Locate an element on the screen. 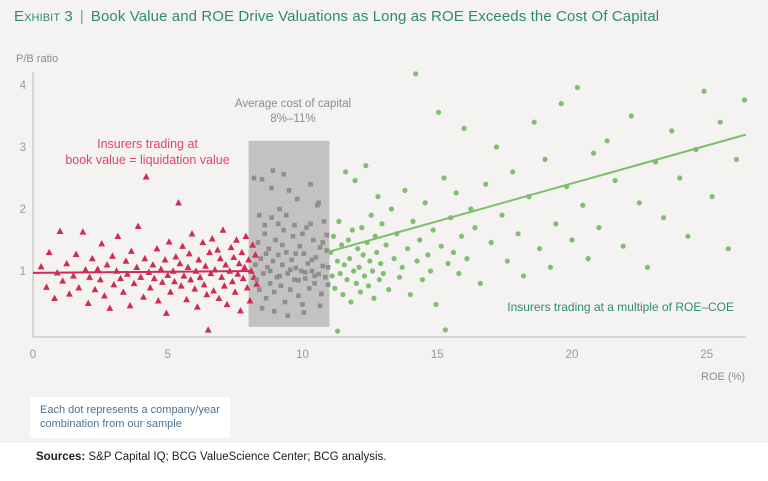 Image resolution: width=768 pixels, height=481 pixels. x-tick-label: 25 is located at coordinates (706, 355).